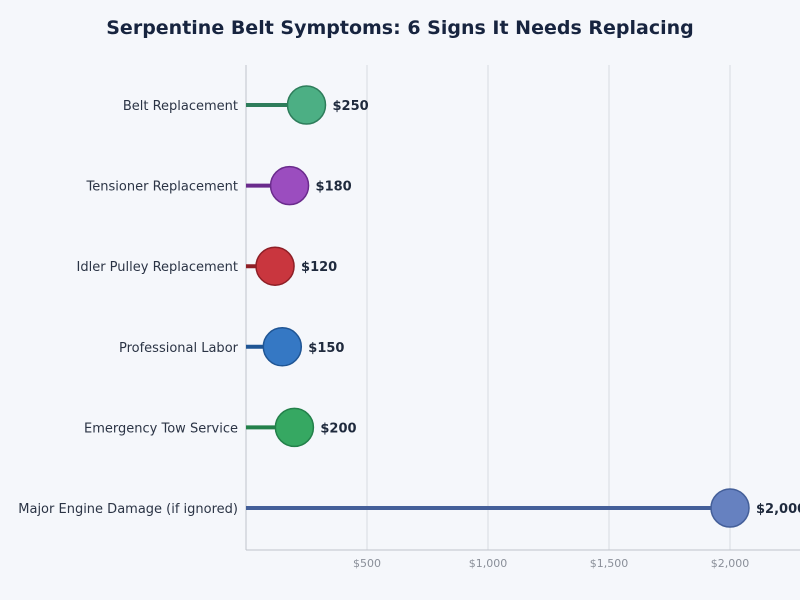 Image resolution: width=800 pixels, height=600 pixels. I want to click on category-label: Belt Replacement, so click(180, 106).